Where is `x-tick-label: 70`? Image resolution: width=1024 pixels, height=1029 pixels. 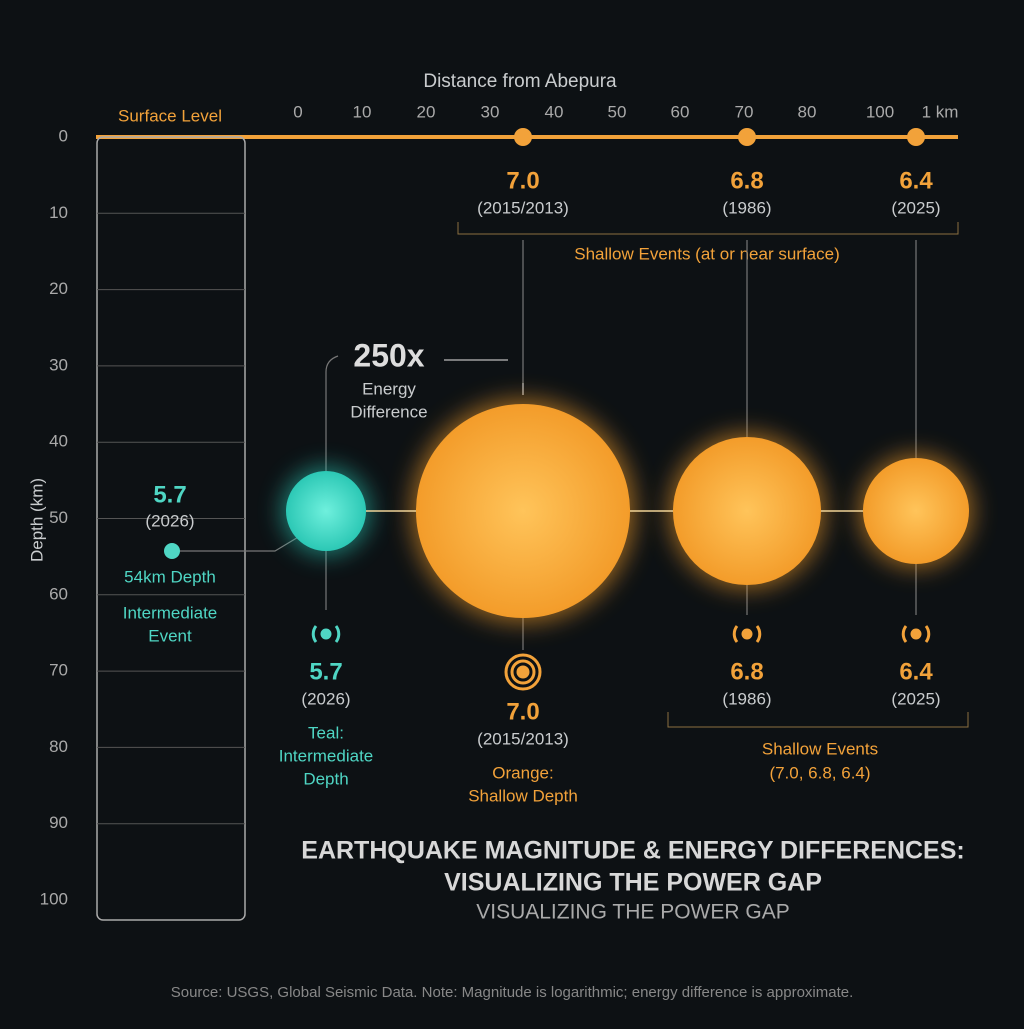
x-tick-label: 70 is located at coordinates (744, 111).